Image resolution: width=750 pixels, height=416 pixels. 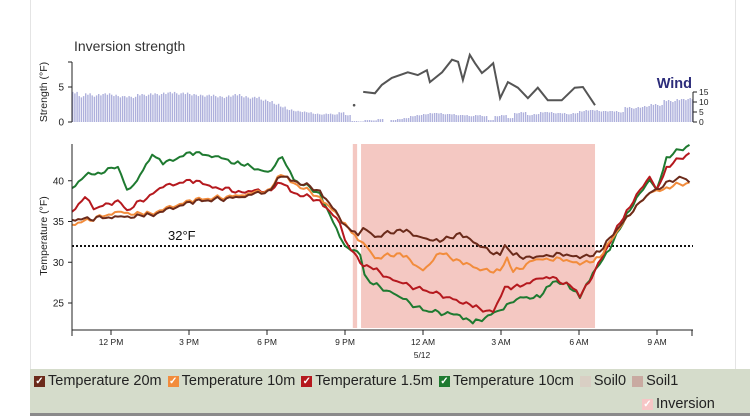 What do you see at coordinates (231, 381) in the screenshot?
I see `legend-item-temperature-10m: ✓ Temperature 10m` at bounding box center [231, 381].